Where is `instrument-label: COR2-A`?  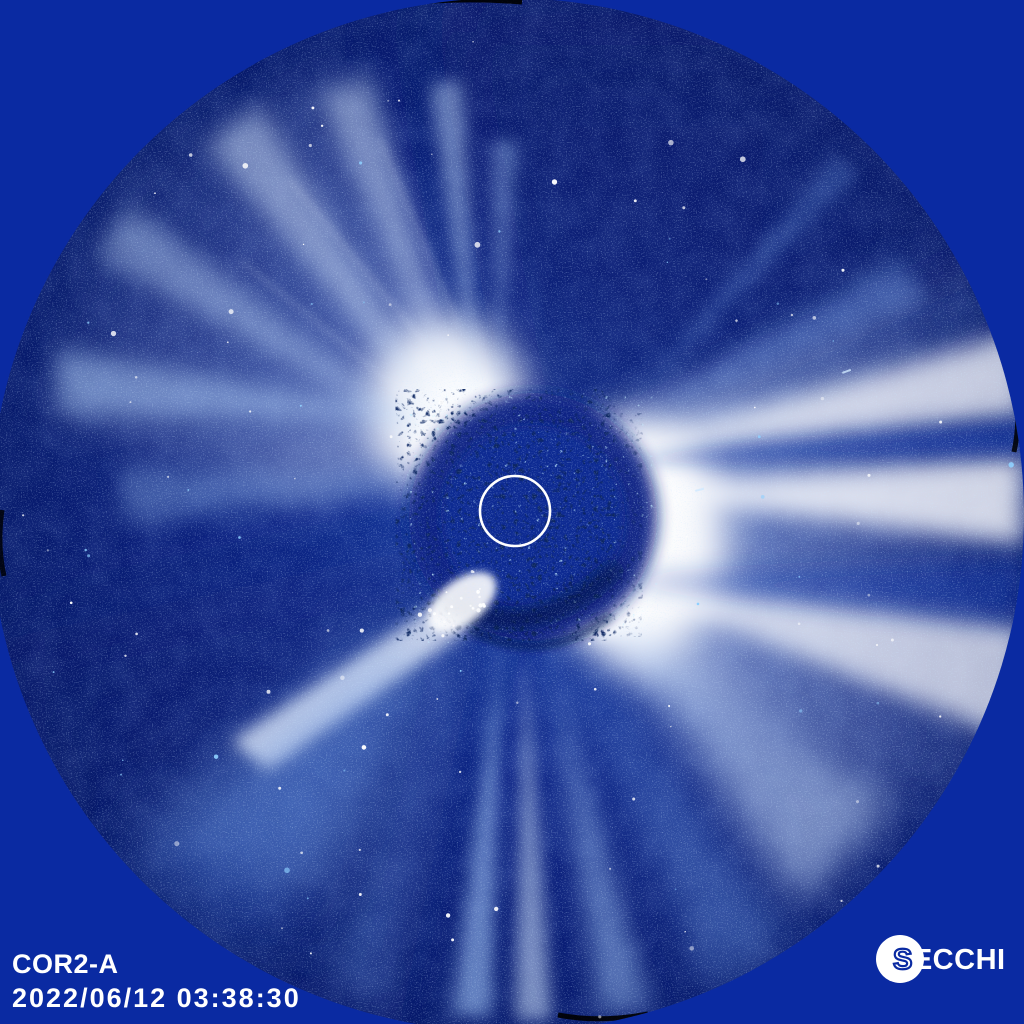 instrument-label: COR2-A is located at coordinates (65, 964).